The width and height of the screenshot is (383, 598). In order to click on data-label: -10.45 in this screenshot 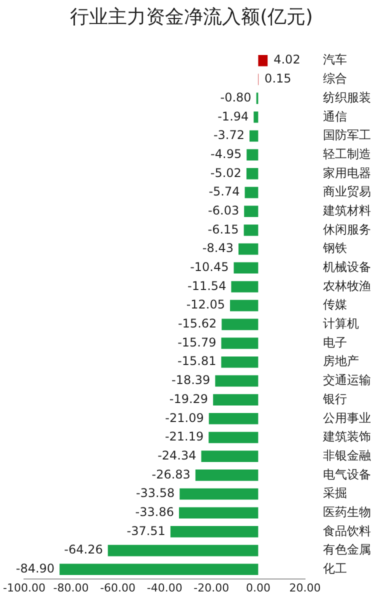, I will do `click(209, 267)`.